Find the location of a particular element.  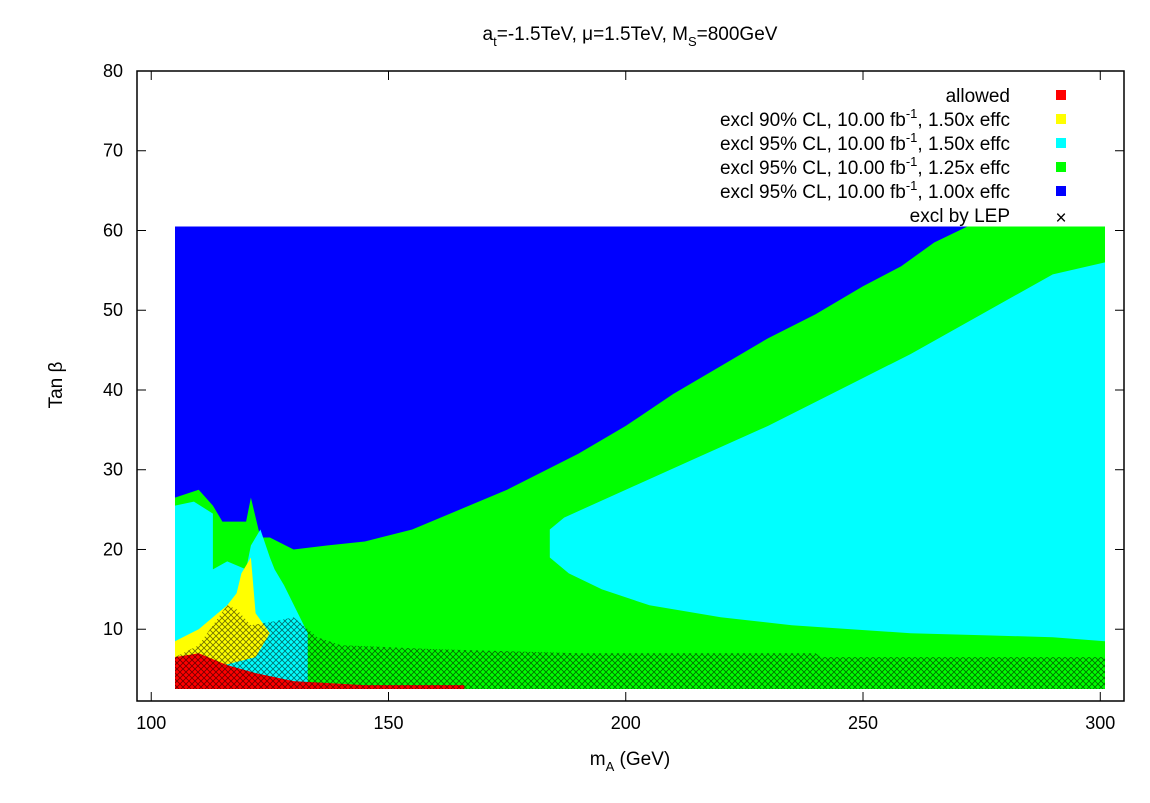

x-tick-label: 100 is located at coordinates (151, 723).